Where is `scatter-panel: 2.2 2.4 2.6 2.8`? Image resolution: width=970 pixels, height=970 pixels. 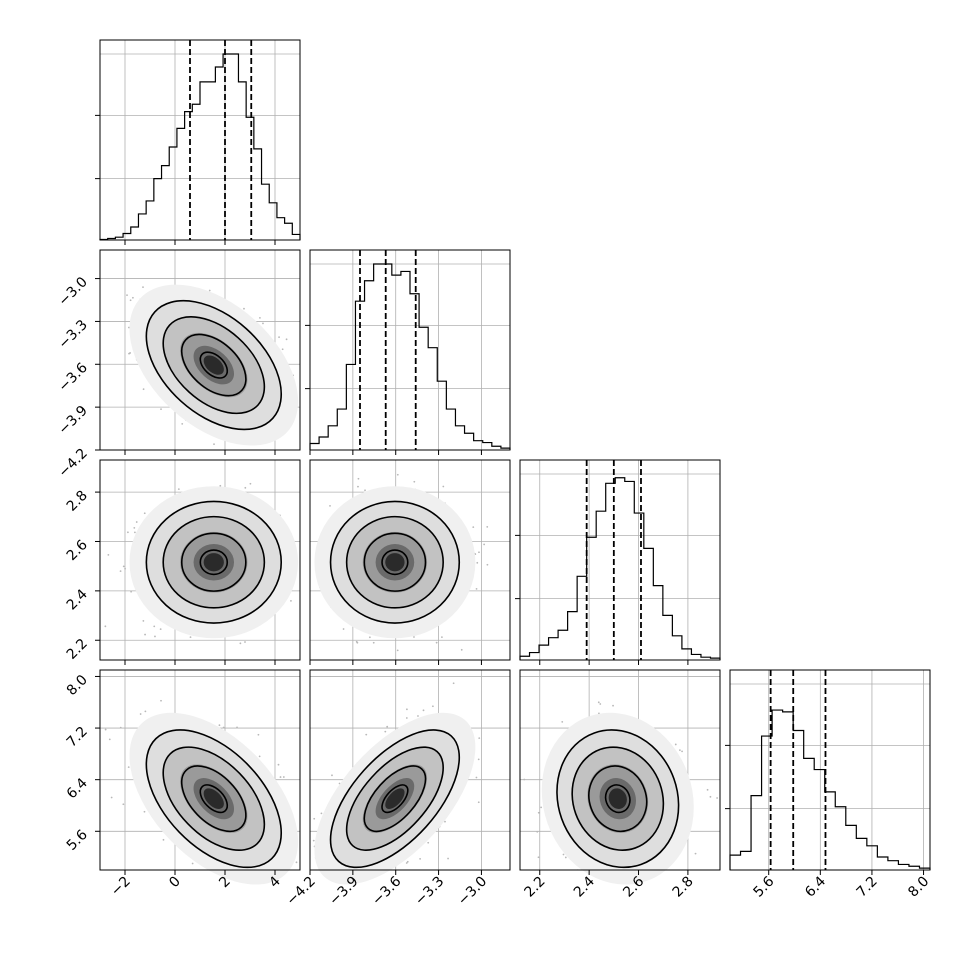
scatter-panel: 2.2 2.4 2.6 2.8 is located at coordinates (182, 562).